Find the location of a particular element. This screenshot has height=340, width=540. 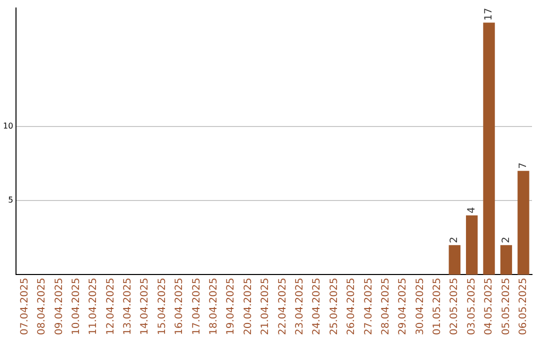

x-tick-label: 03.05.2025 is located at coordinates (472, 307).